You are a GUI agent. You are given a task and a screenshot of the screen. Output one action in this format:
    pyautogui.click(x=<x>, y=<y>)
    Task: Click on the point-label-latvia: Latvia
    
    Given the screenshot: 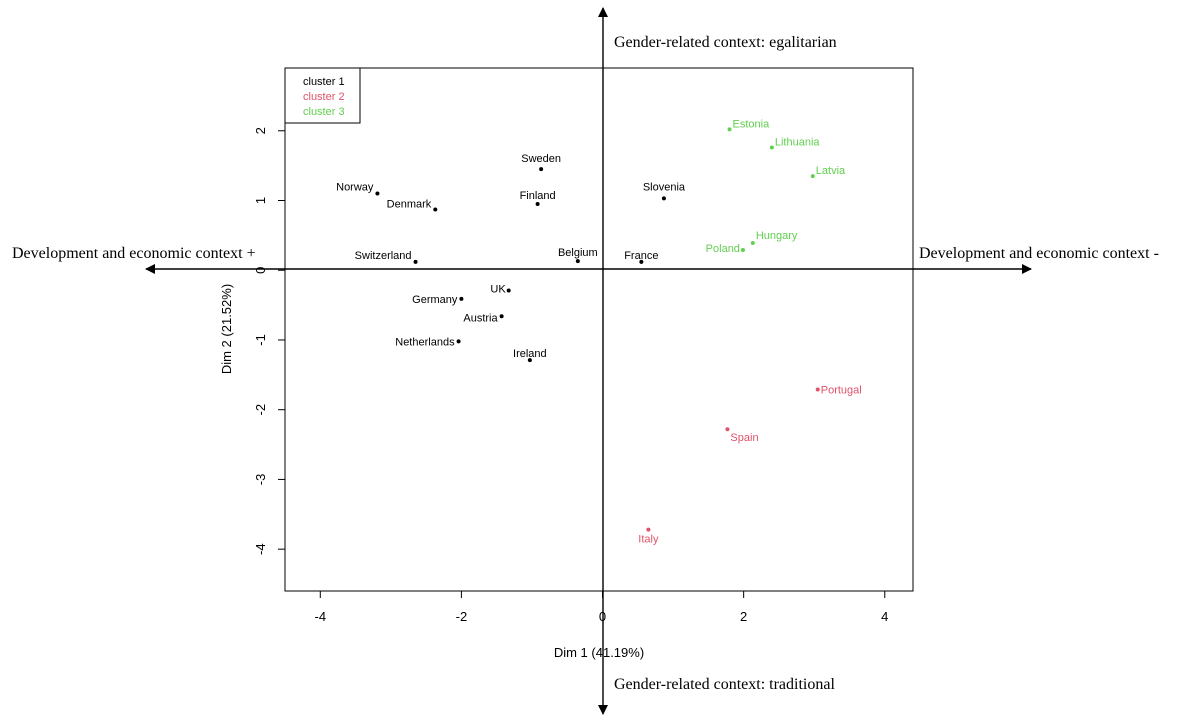 What is the action you would take?
    pyautogui.click(x=831, y=171)
    